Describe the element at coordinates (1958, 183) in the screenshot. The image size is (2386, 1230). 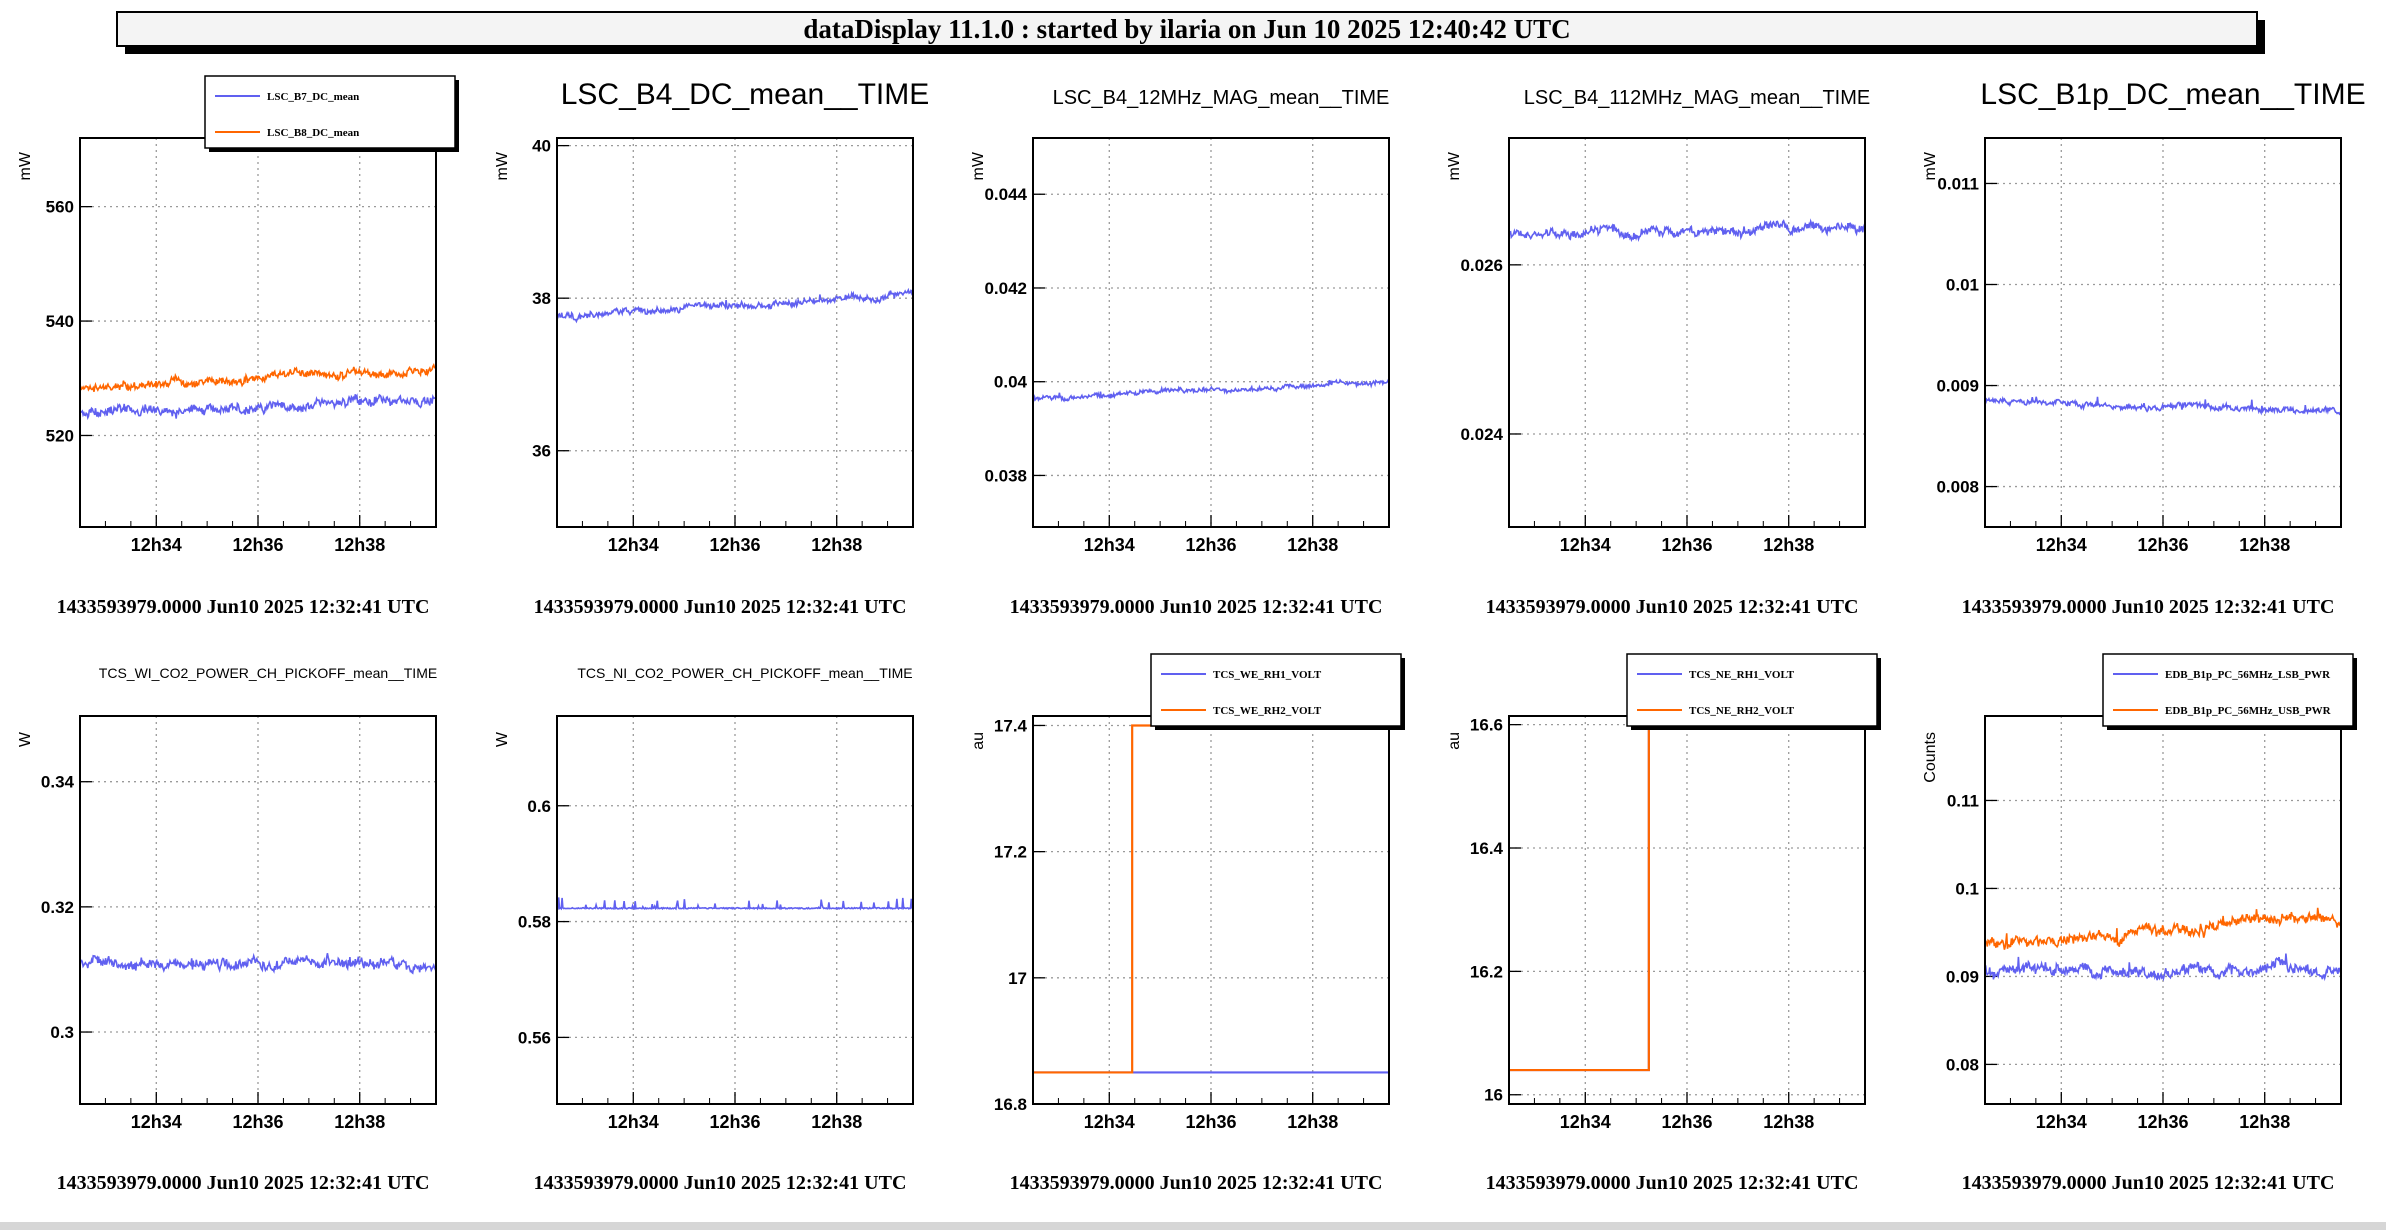
I see `ytick-label: 0.011` at that location.